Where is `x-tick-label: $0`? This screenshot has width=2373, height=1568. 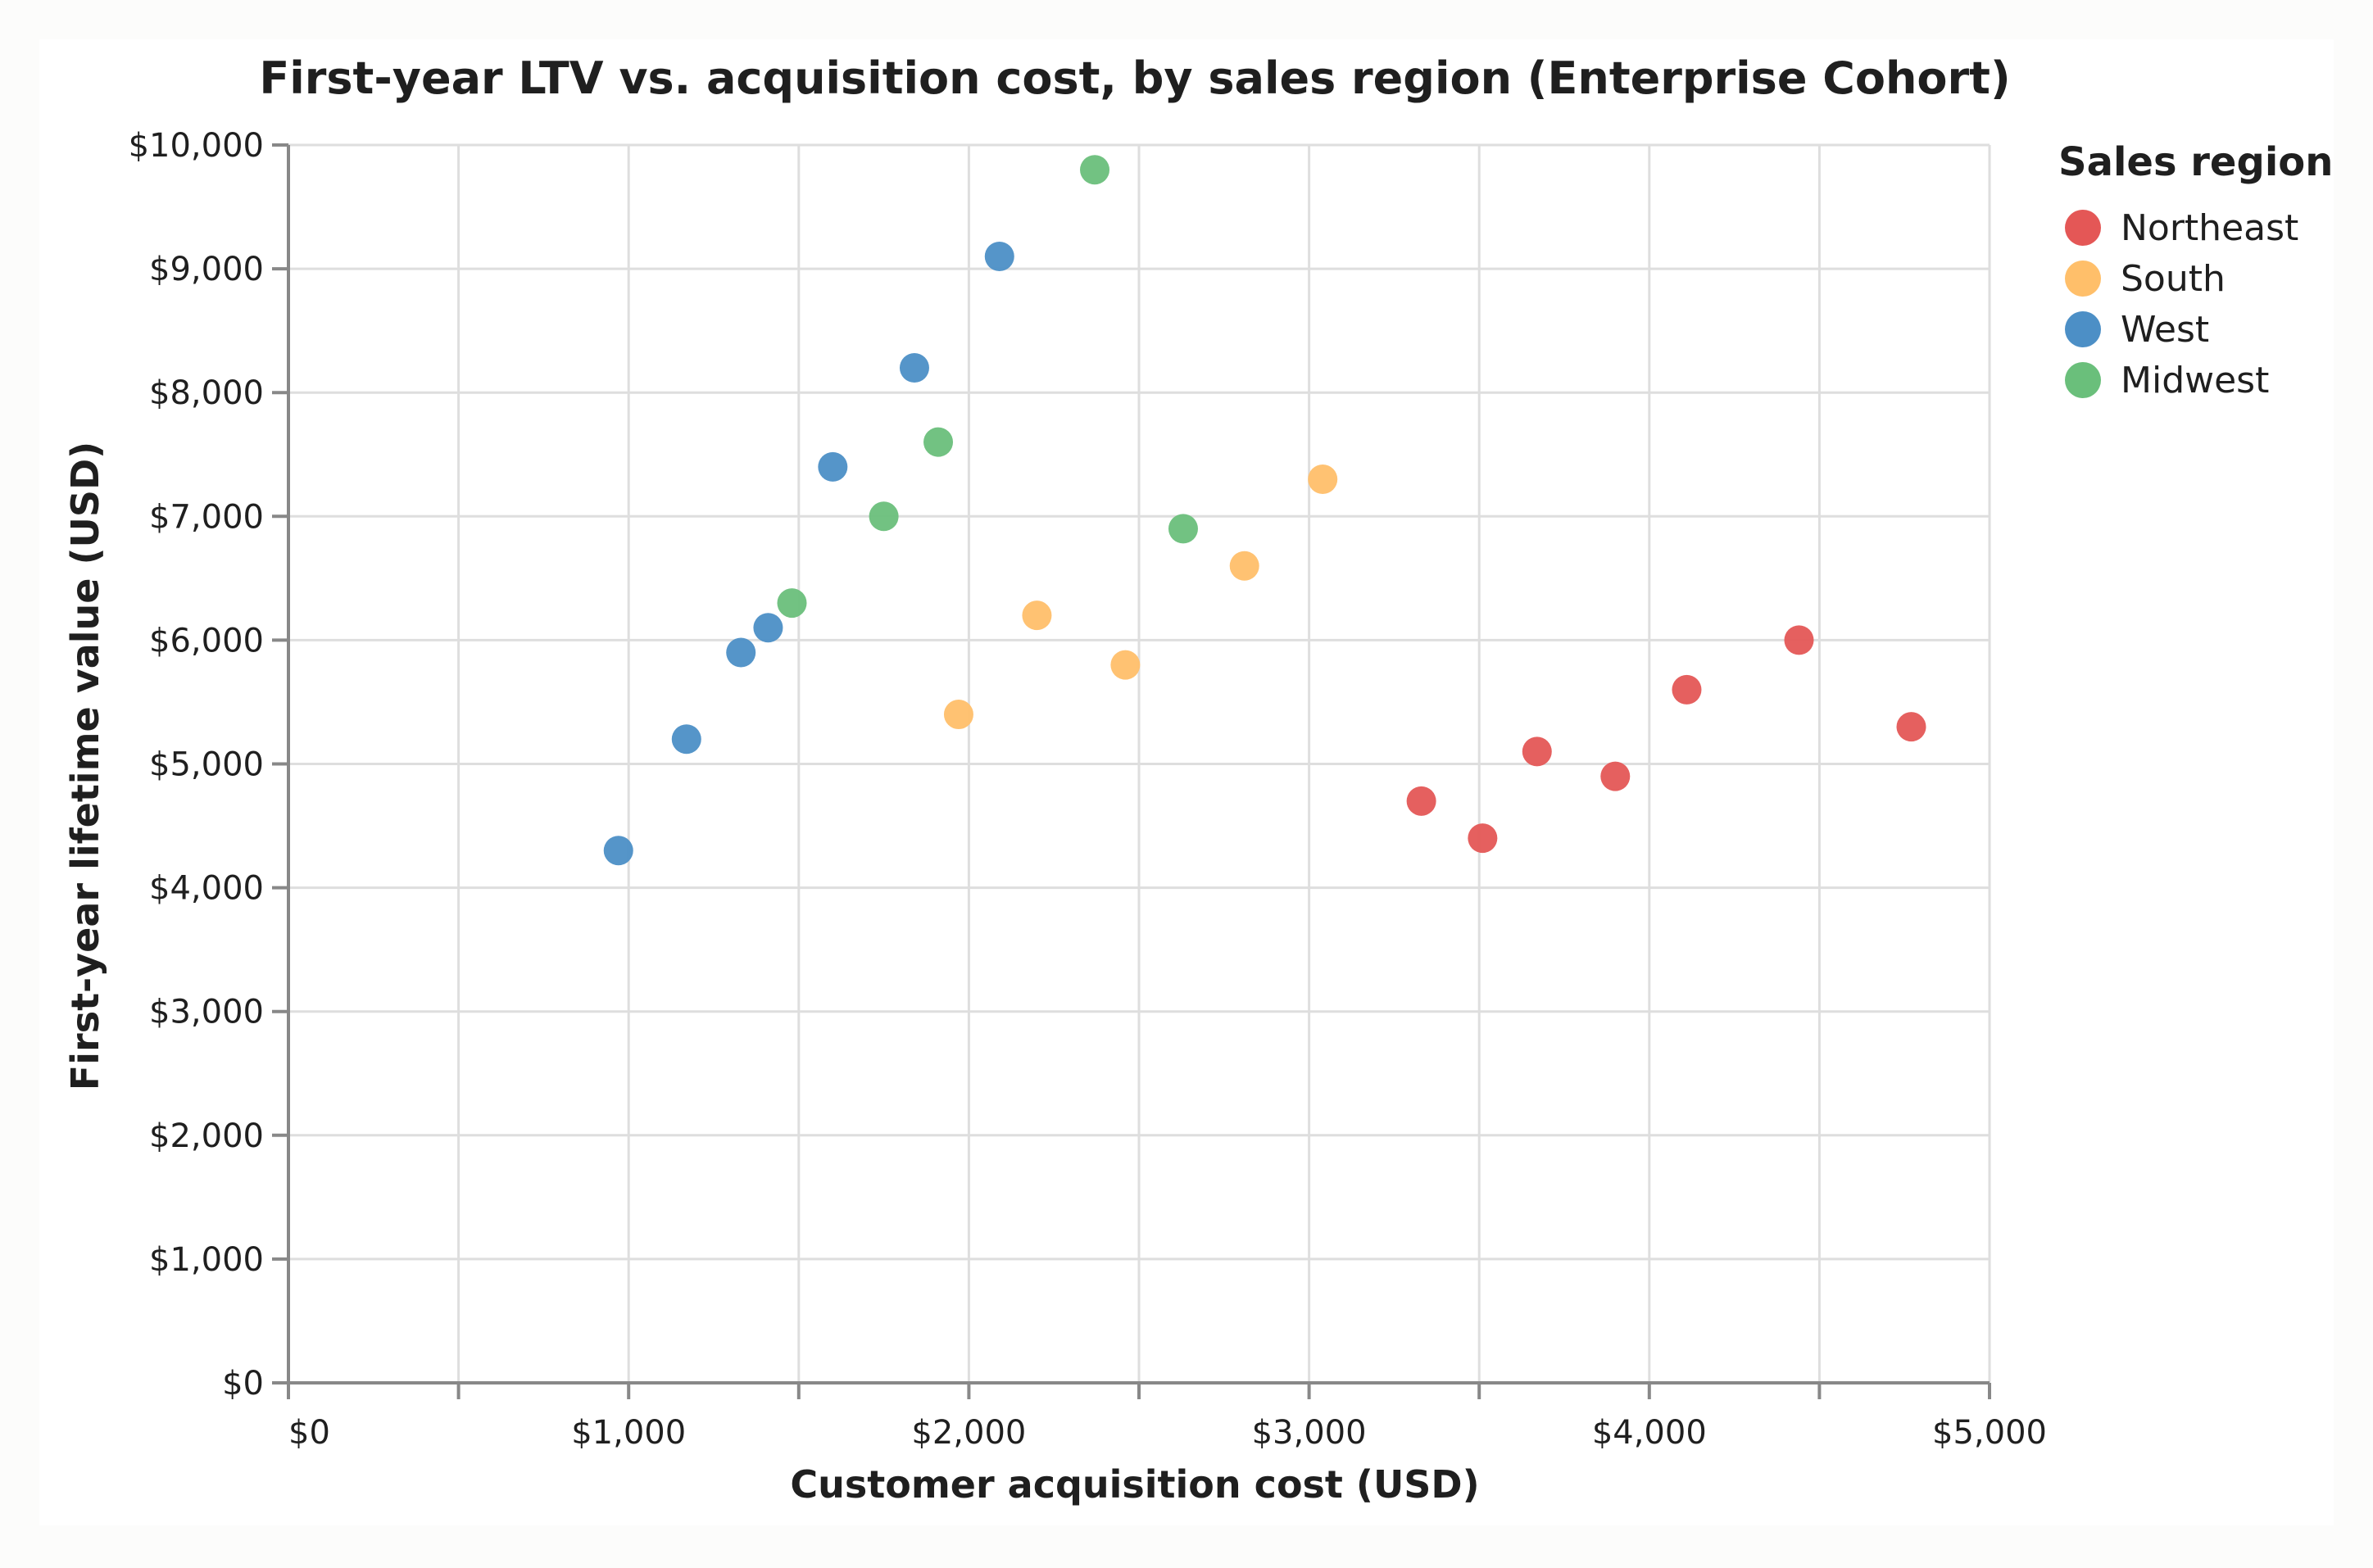
x-tick-label: $0 is located at coordinates (309, 1433).